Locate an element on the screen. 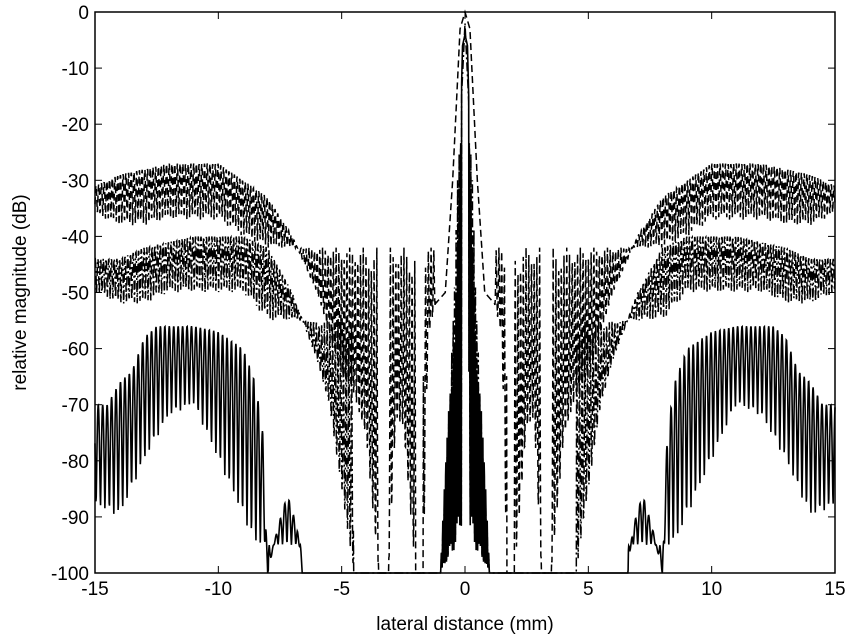  x-tick-label: -5 is located at coordinates (341, 589).